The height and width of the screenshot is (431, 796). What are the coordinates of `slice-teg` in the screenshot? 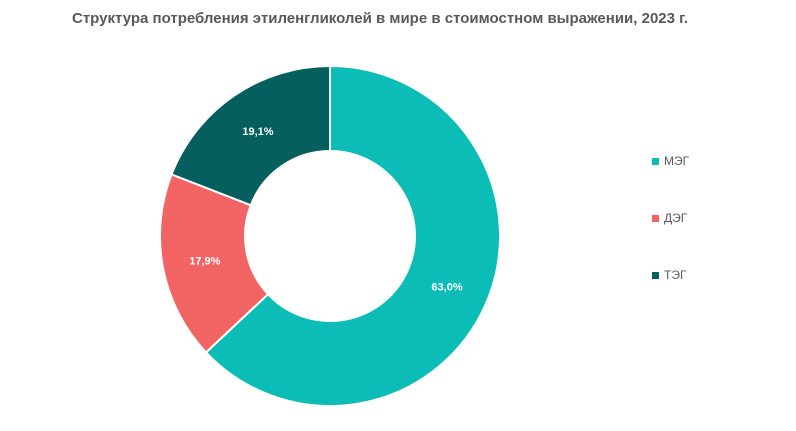 It's located at (250, 135).